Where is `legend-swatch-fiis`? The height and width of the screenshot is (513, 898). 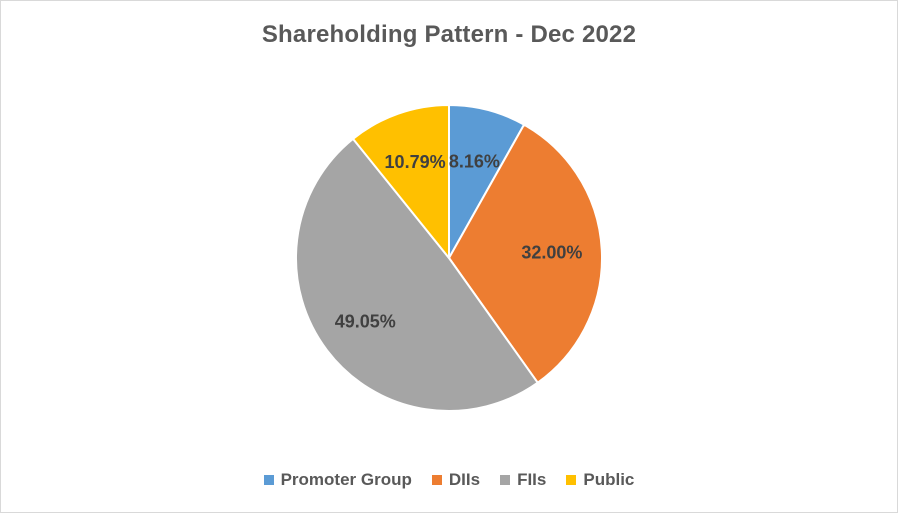 legend-swatch-fiis is located at coordinates (505, 480).